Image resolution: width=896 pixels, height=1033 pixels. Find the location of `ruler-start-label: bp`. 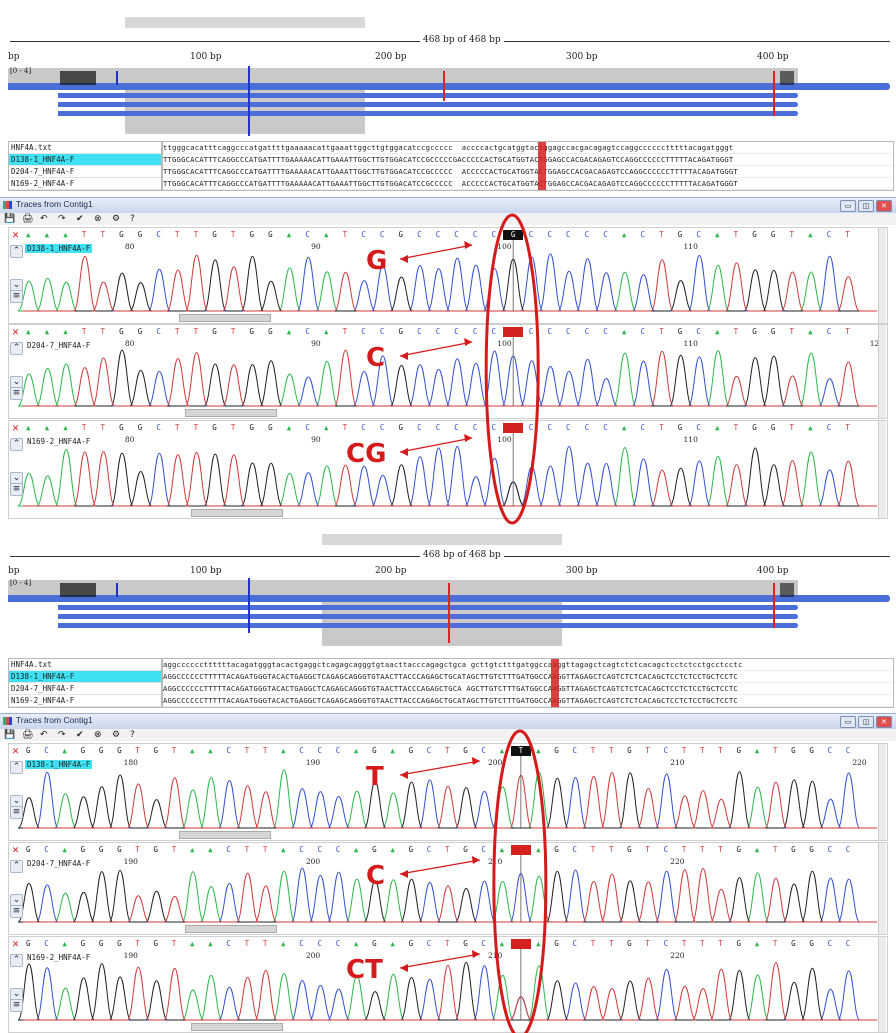

ruler-start-label: bp is located at coordinates (14, 57).